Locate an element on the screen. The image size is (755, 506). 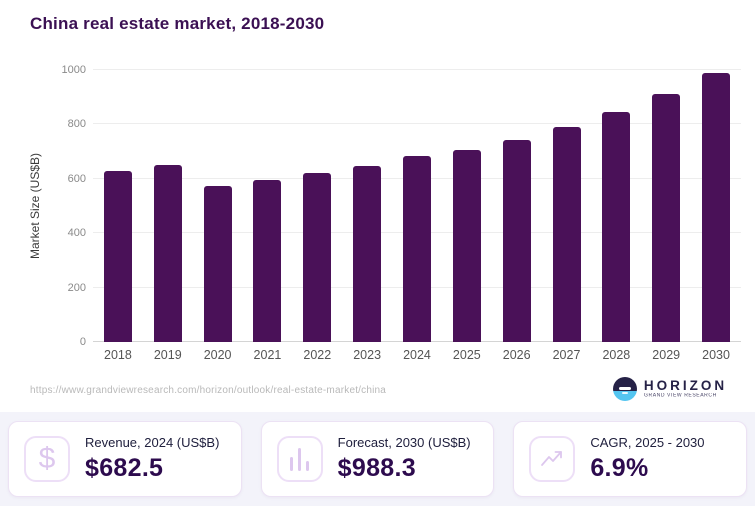
bar-cell-2021 is located at coordinates (268, 206).